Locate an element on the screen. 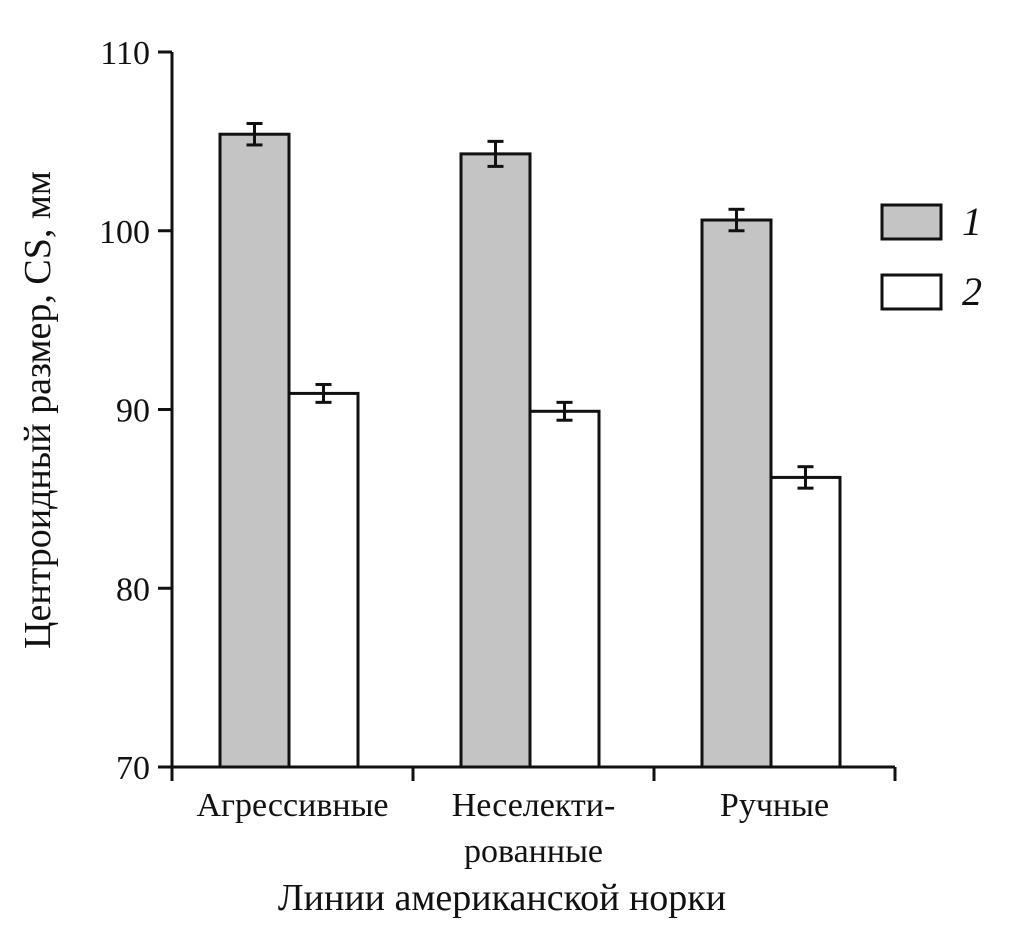 This screenshot has height=951, width=1010. y-tick-label: 110 is located at coordinates (125, 53).